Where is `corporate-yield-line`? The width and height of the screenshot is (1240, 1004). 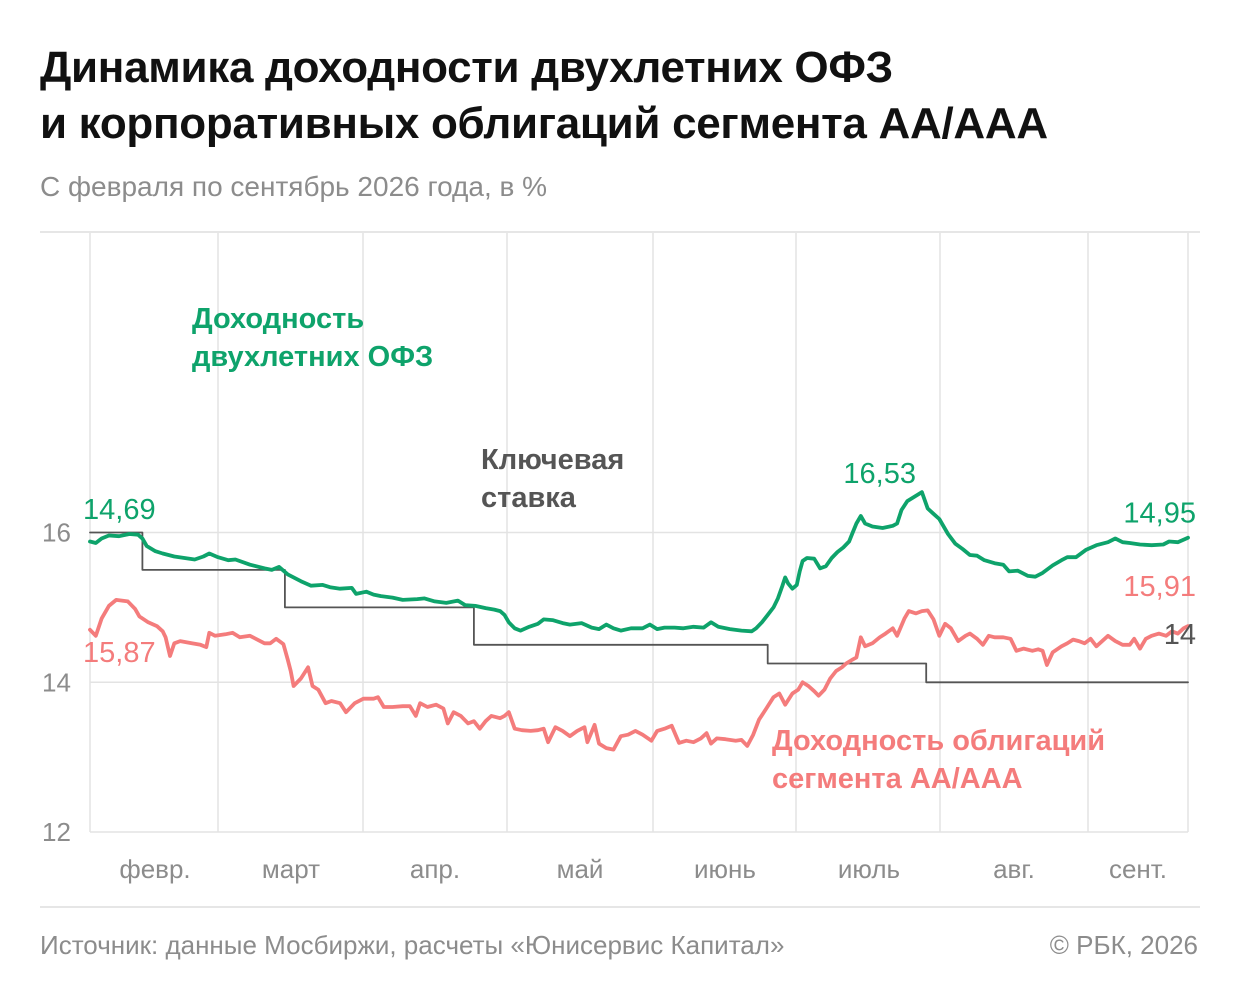 corporate-yield-line is located at coordinates (639, 675).